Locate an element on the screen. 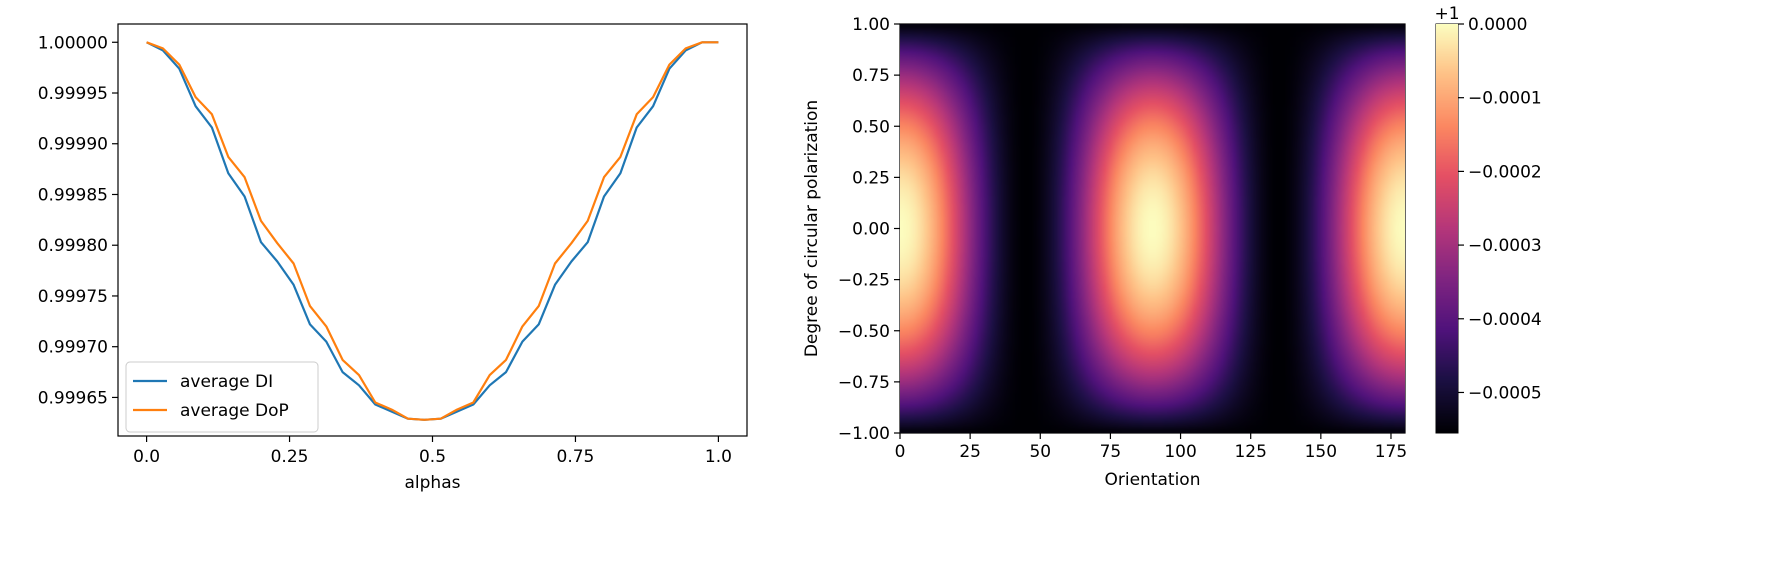  y-tick-label: 1.00 is located at coordinates (871, 25).